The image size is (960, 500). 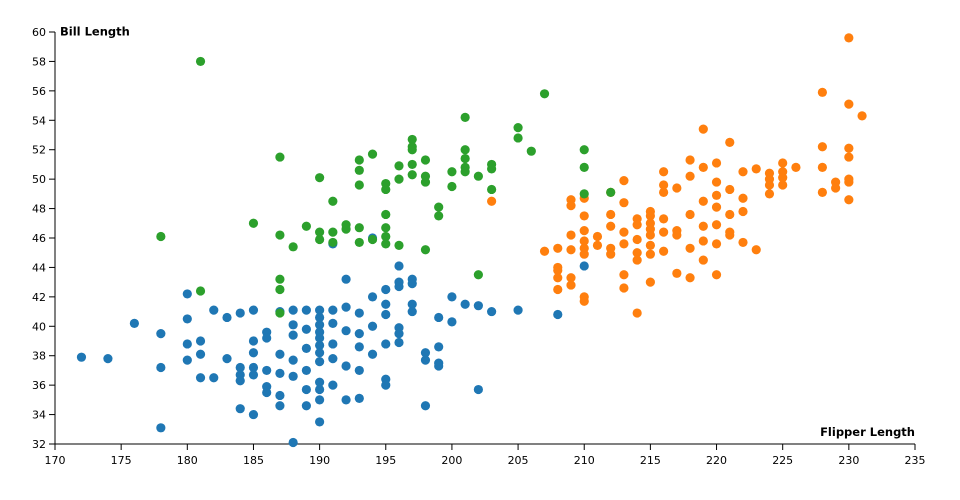 I want to click on y-tick-label: 38, so click(x=39, y=356).